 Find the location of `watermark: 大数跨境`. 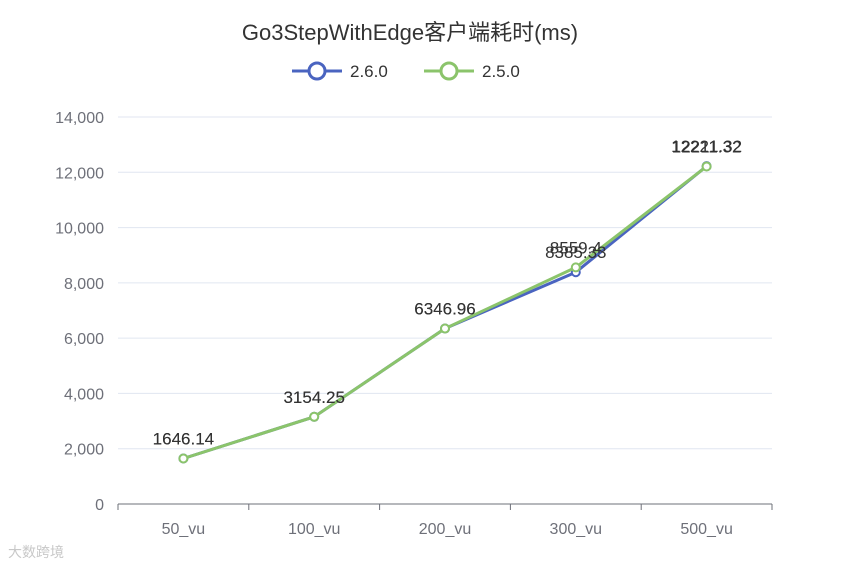

watermark: 大数跨境 is located at coordinates (36, 553).